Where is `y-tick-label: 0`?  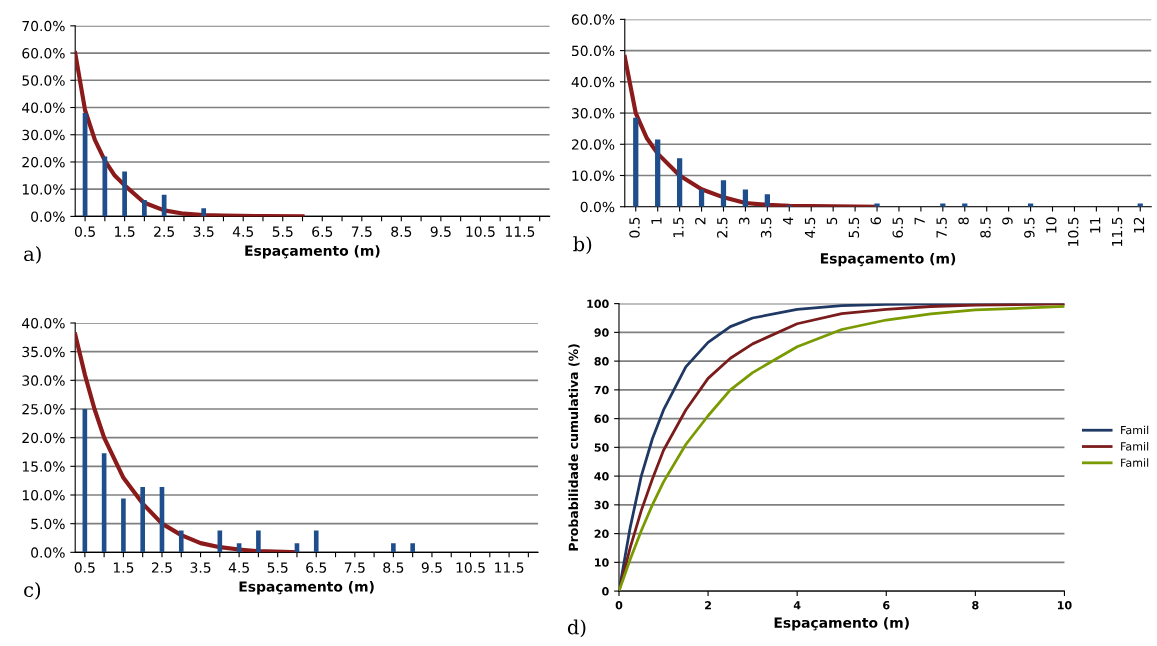 y-tick-label: 0 is located at coordinates (605, 591).